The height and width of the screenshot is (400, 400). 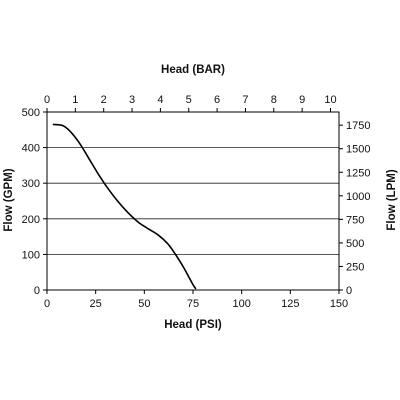 What do you see at coordinates (75, 100) in the screenshot?
I see `x2-tick-label: 1` at bounding box center [75, 100].